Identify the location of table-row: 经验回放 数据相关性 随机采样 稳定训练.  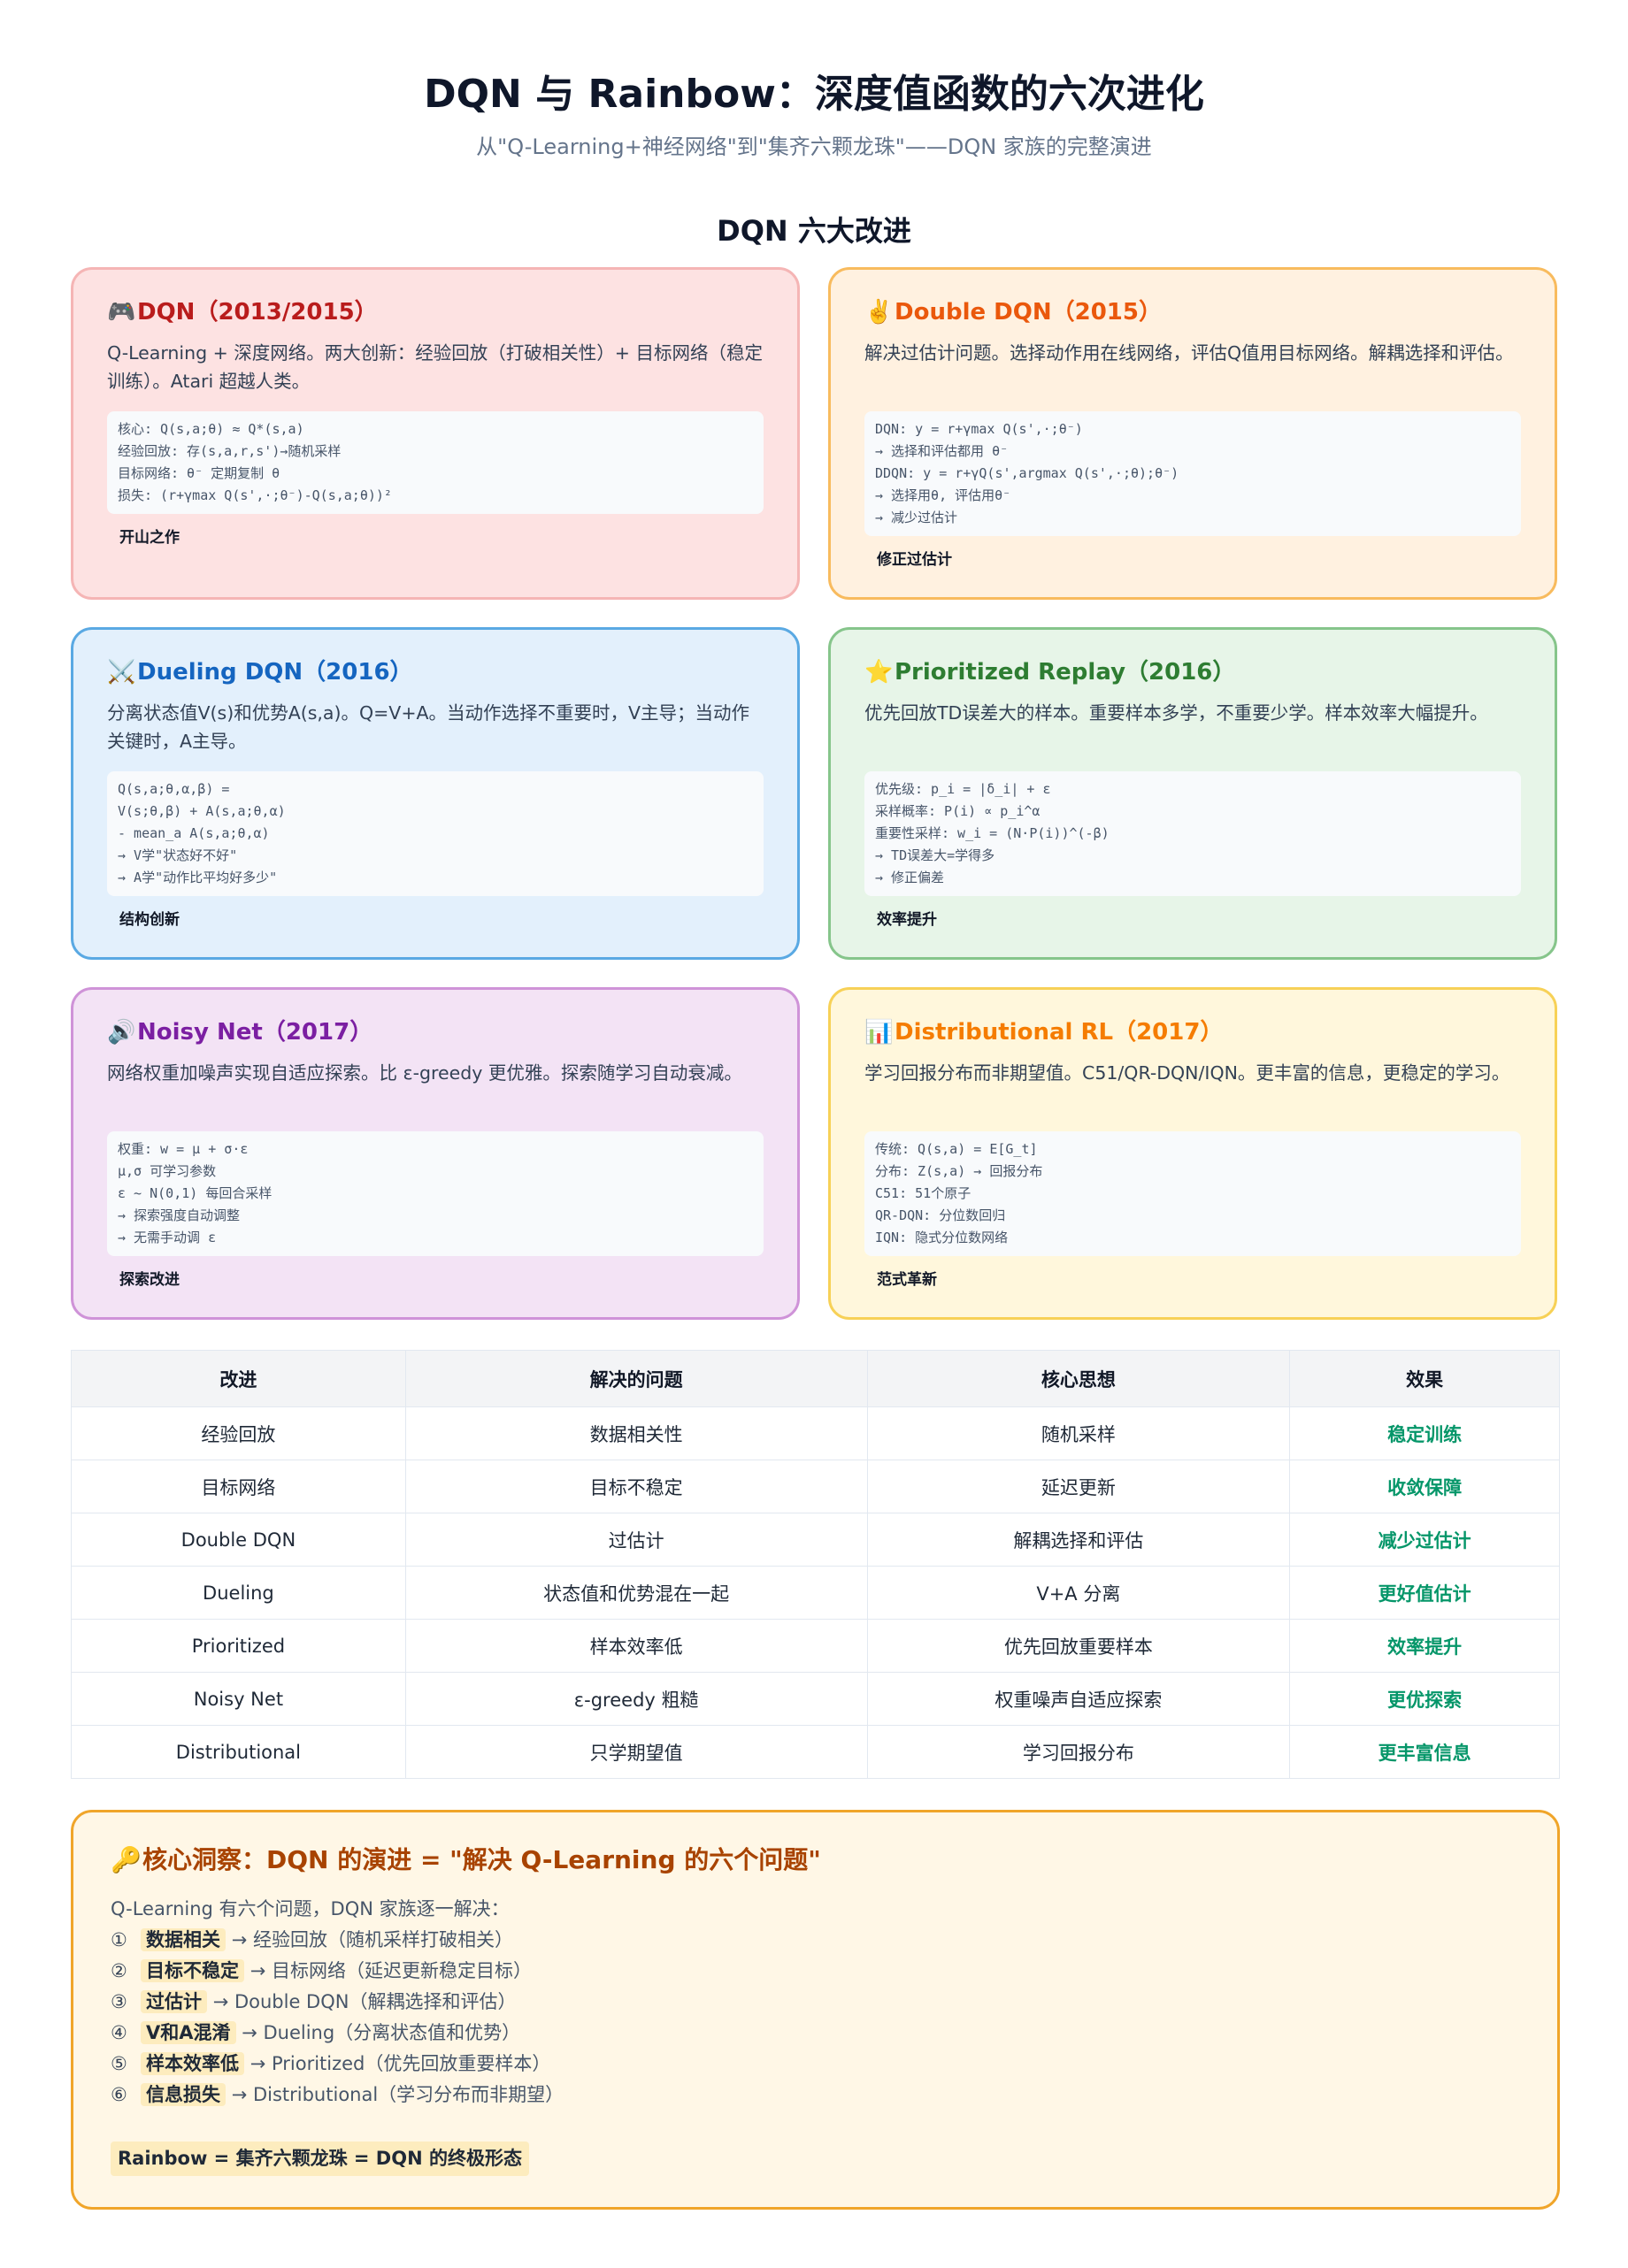
(815, 1433).